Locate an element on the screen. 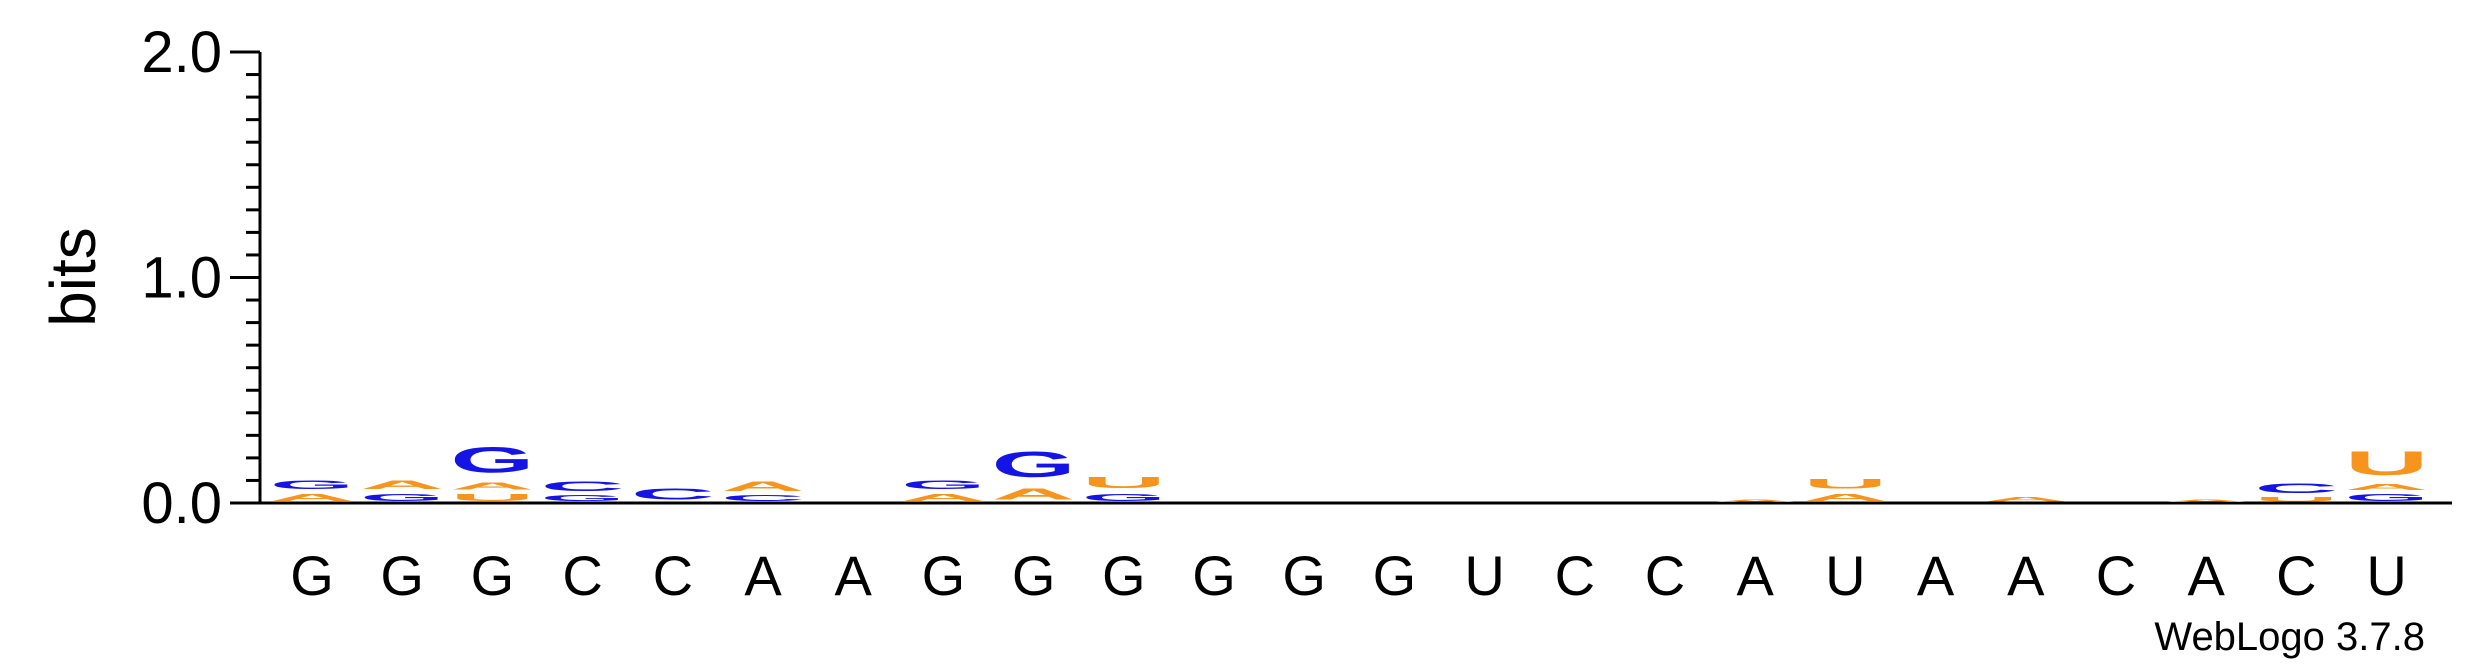  logo-glyph-a-pos-20: A is located at coordinates (2026, 499).